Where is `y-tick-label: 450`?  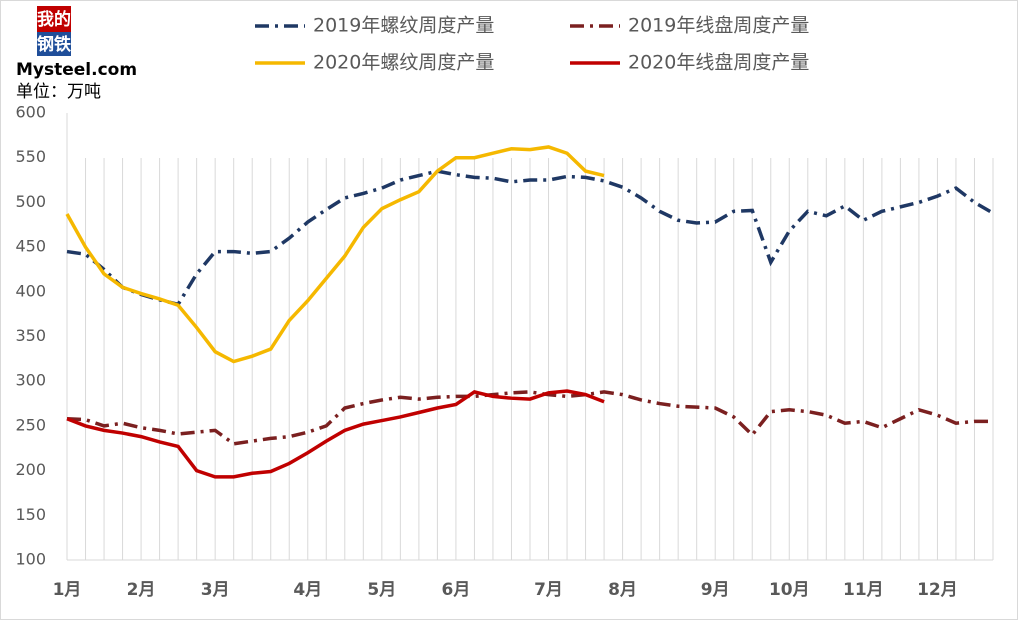
y-tick-label: 450 is located at coordinates (30, 246).